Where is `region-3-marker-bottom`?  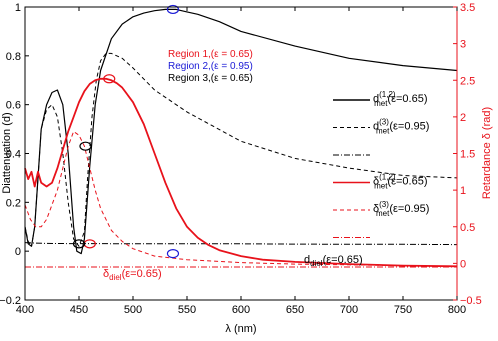 region-3-marker-bottom is located at coordinates (79, 244).